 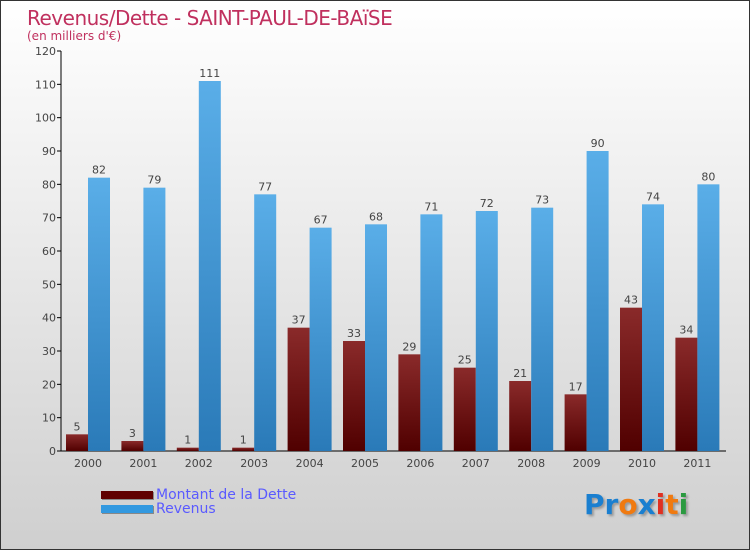 I want to click on y-tick-label: 60, so click(x=49, y=251).